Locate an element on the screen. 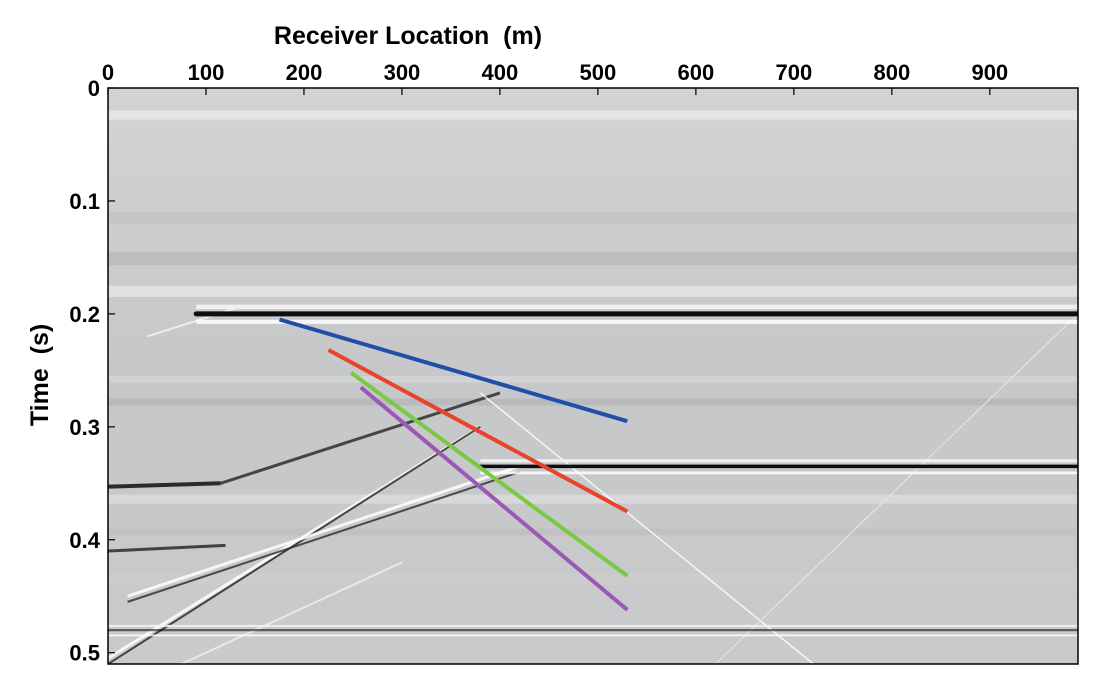 The width and height of the screenshot is (1100, 700). x-tick-label: 700 is located at coordinates (793, 72).